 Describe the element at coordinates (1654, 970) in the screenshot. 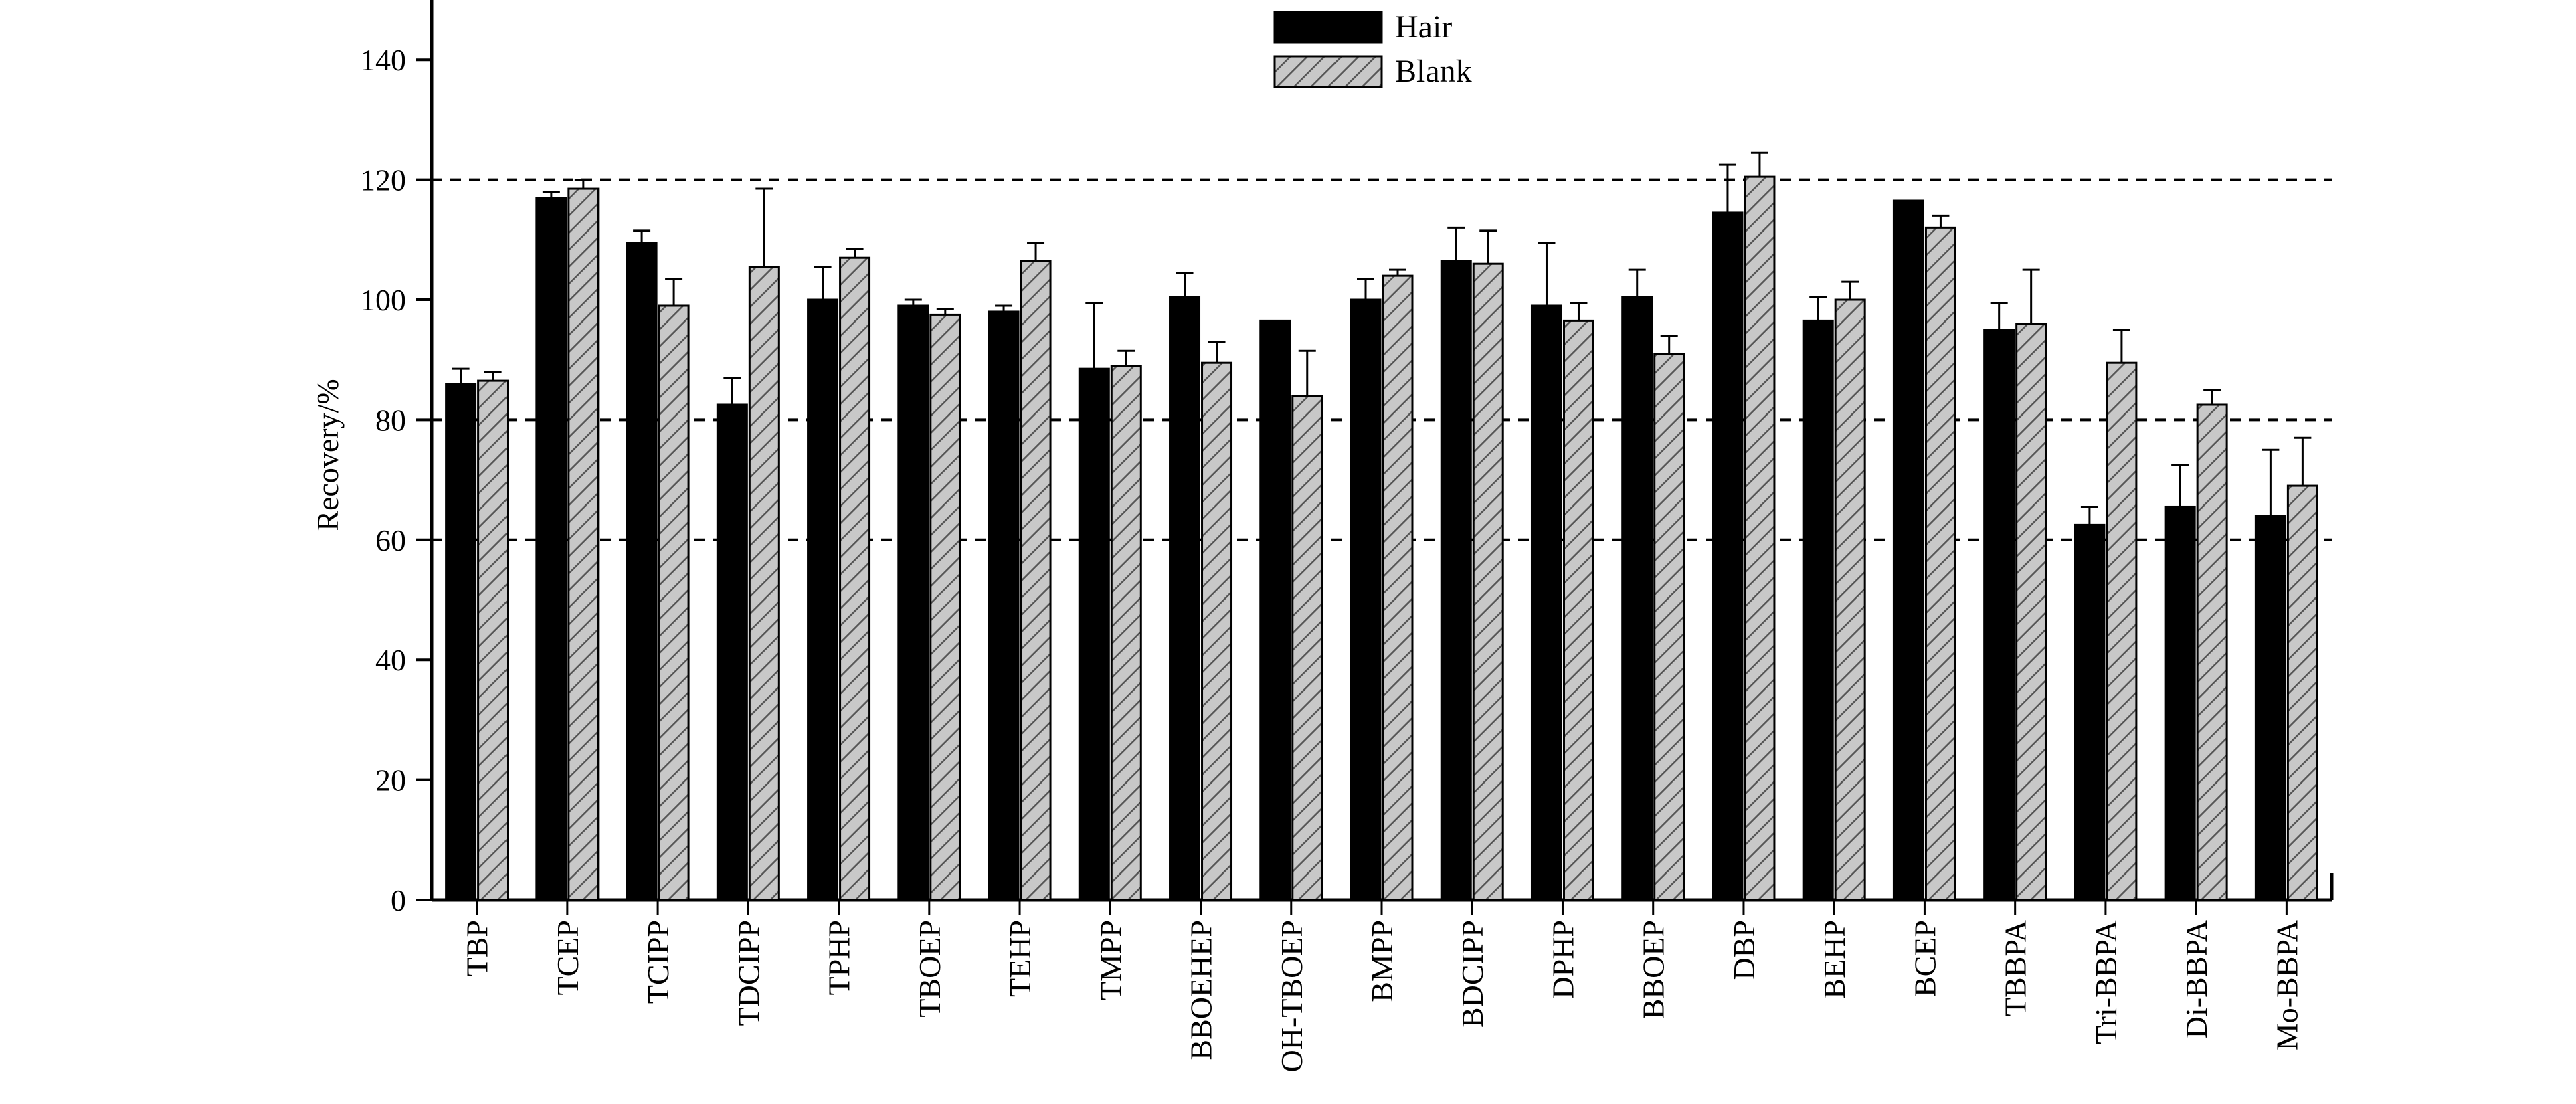

I see `x-tick-label-BBOEP: BBOEP` at that location.